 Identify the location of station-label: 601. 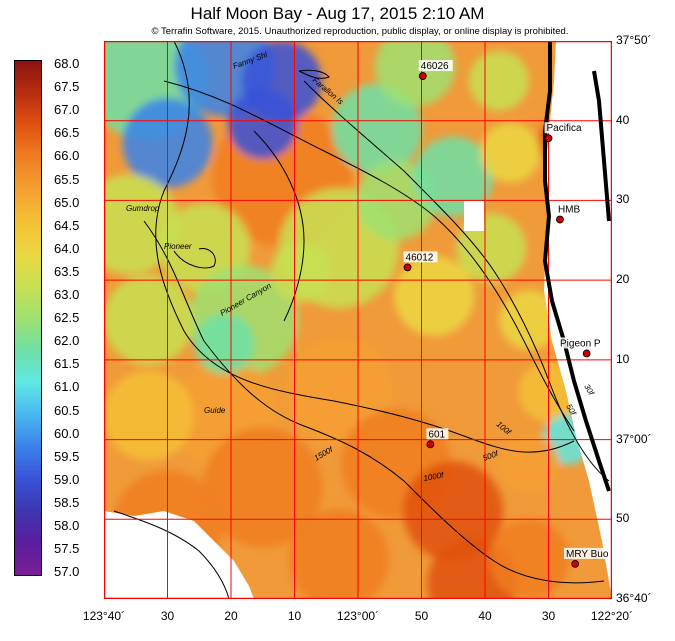
(436, 434).